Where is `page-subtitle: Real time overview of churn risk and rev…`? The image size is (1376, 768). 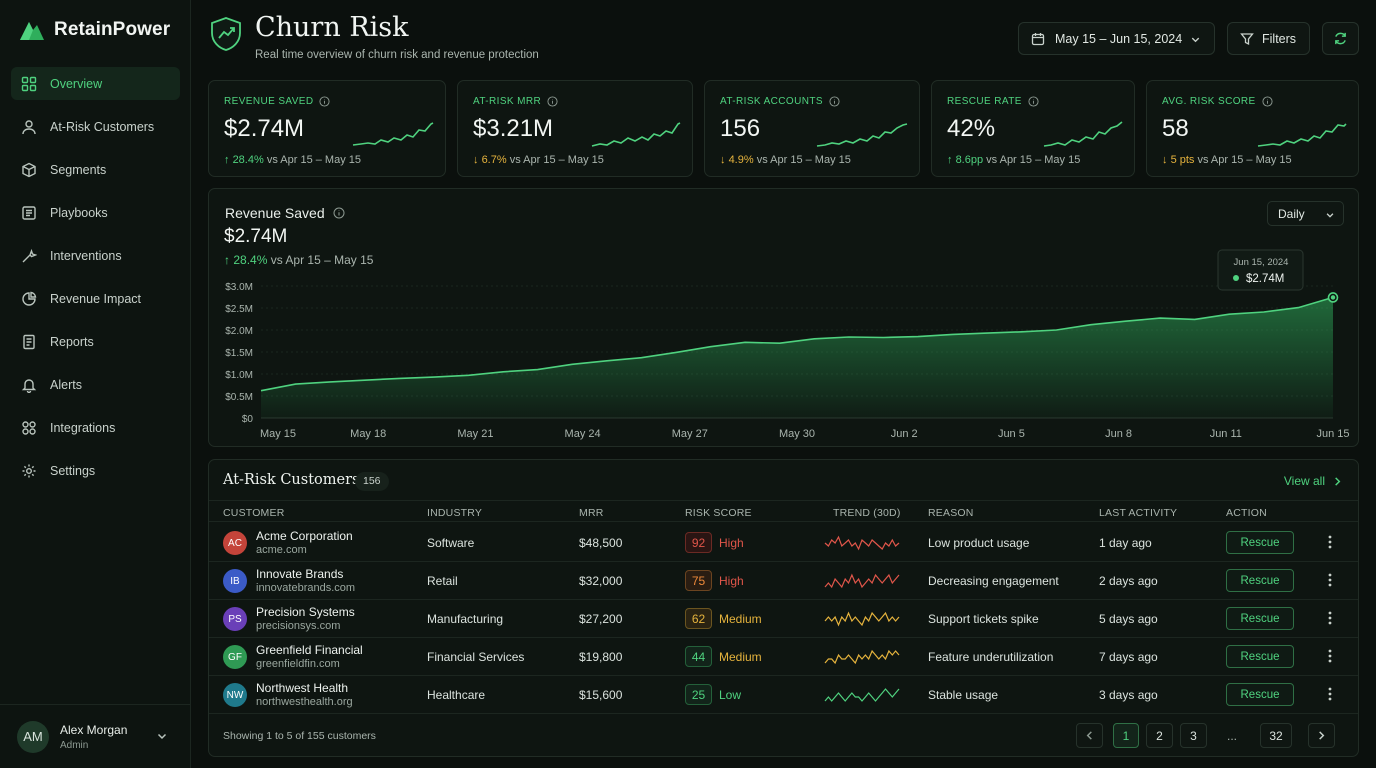
page-subtitle: Real time overview of churn risk and rev… is located at coordinates (397, 55).